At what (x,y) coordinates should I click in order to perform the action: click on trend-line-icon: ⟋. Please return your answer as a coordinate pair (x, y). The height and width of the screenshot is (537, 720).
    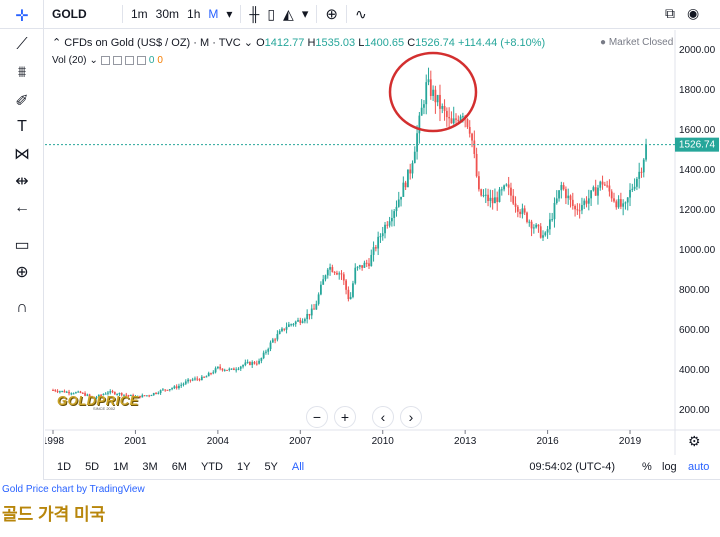
    Looking at the image, I should click on (22, 44).